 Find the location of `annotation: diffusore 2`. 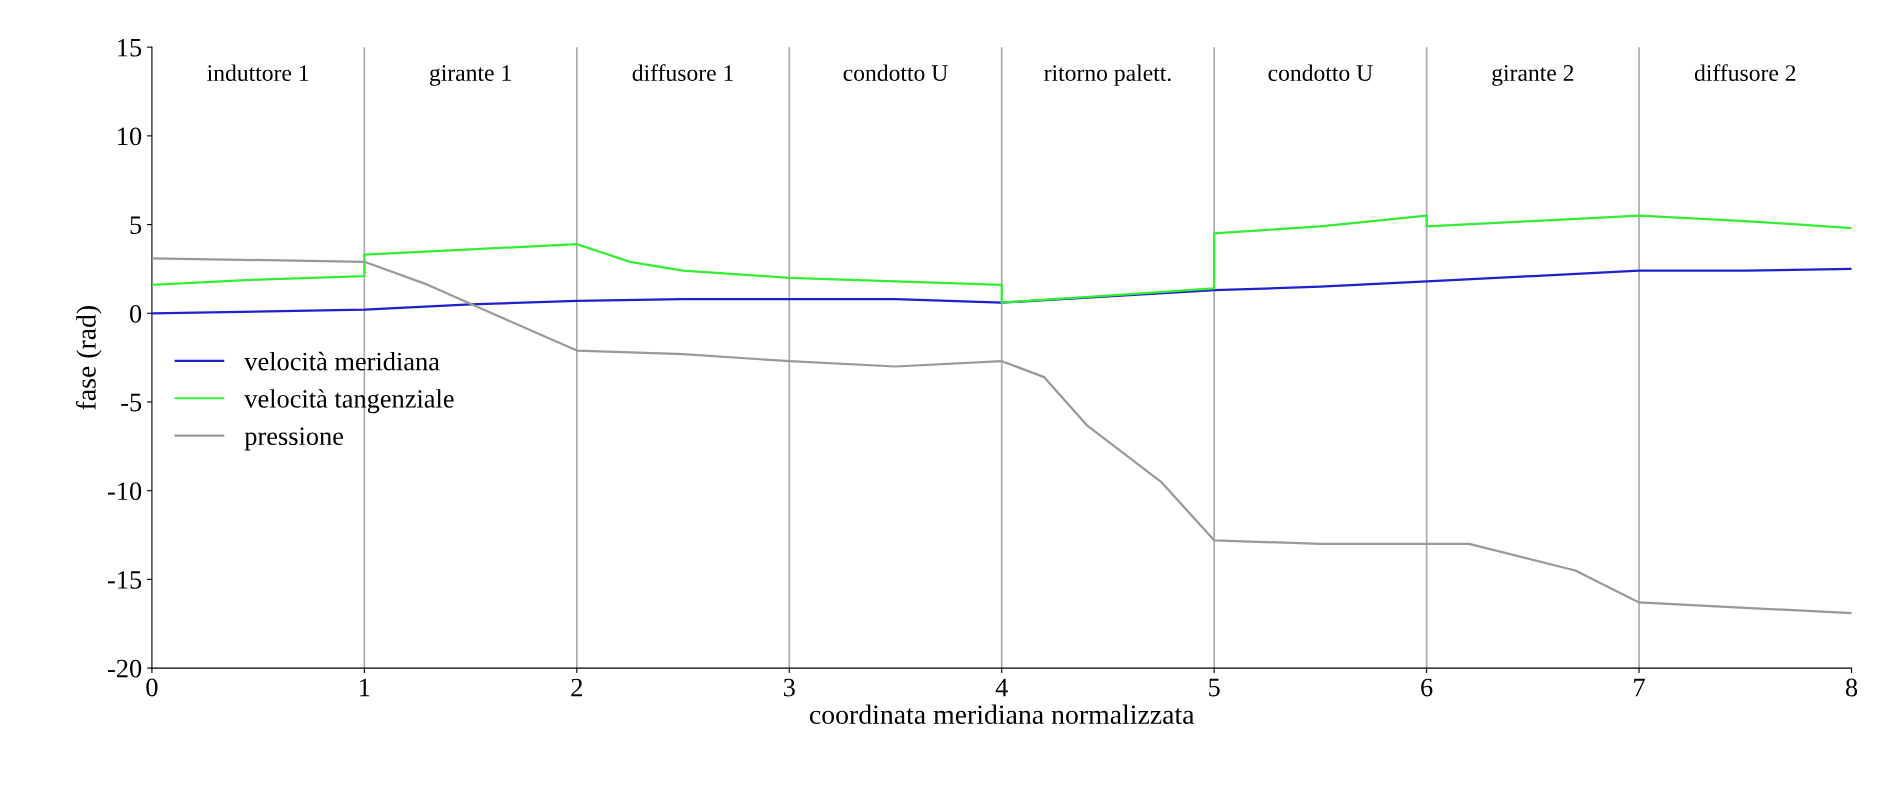

annotation: diffusore 2 is located at coordinates (1745, 73).